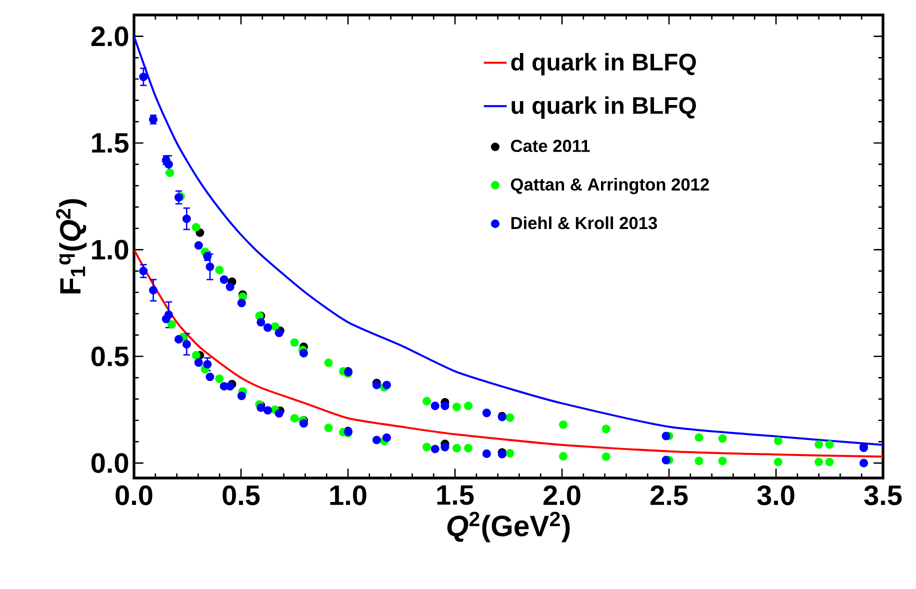 Image resolution: width=916 pixels, height=589 pixels. I want to click on x-tick-label: 1.0, so click(348, 495).